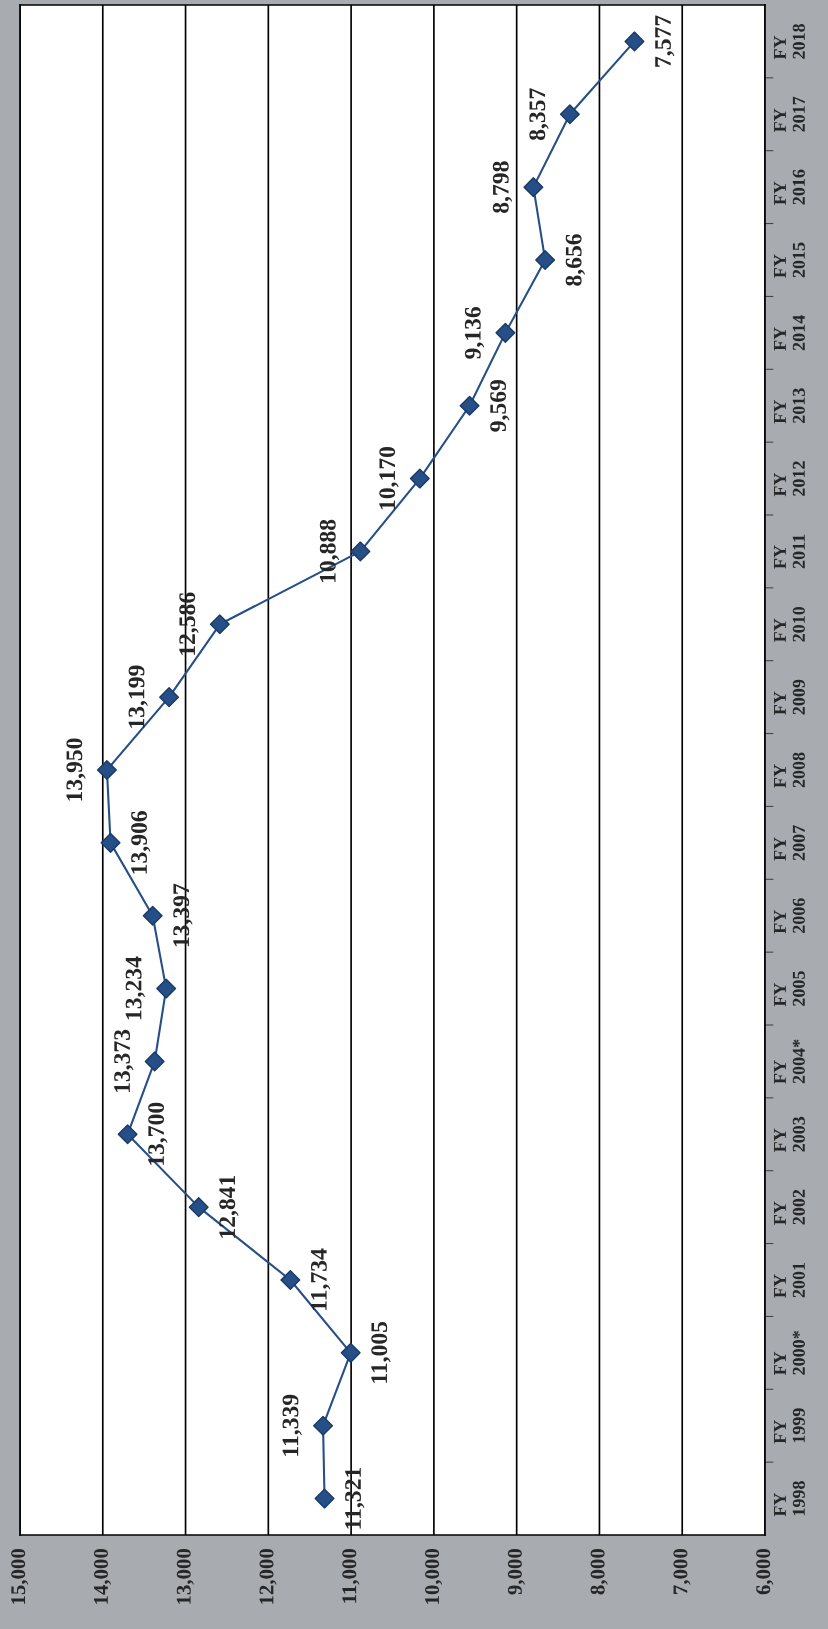 This screenshot has height=1629, width=828. Describe the element at coordinates (789, 697) in the screenshot. I see `y-tick-label: FY 2009` at that location.